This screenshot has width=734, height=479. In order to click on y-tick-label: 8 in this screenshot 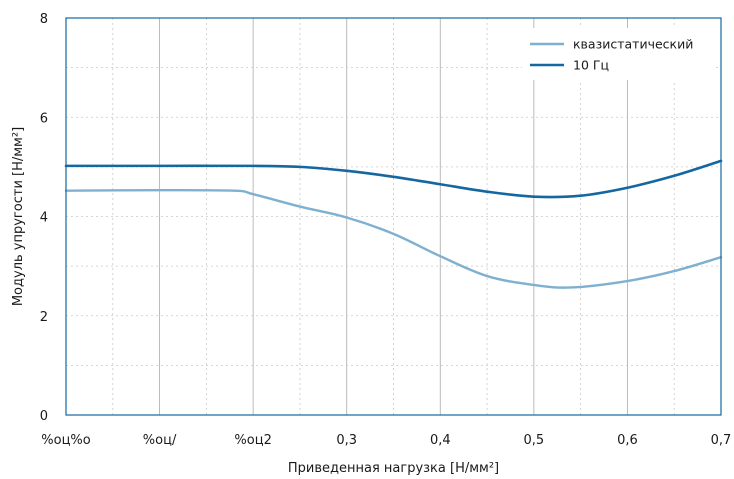, I will do `click(44, 19)`.